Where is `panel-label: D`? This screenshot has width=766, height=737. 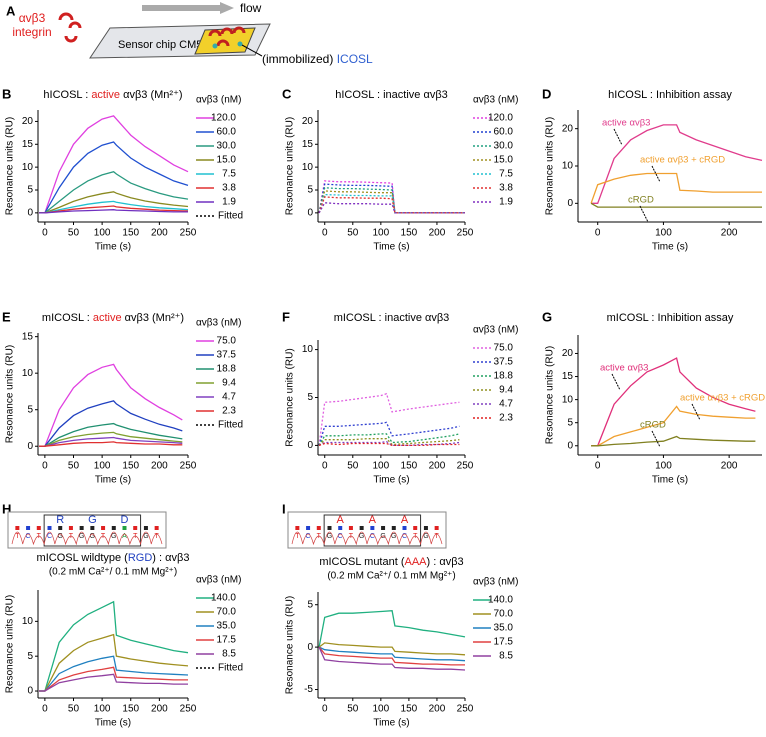
panel-label: D is located at coordinates (546, 93).